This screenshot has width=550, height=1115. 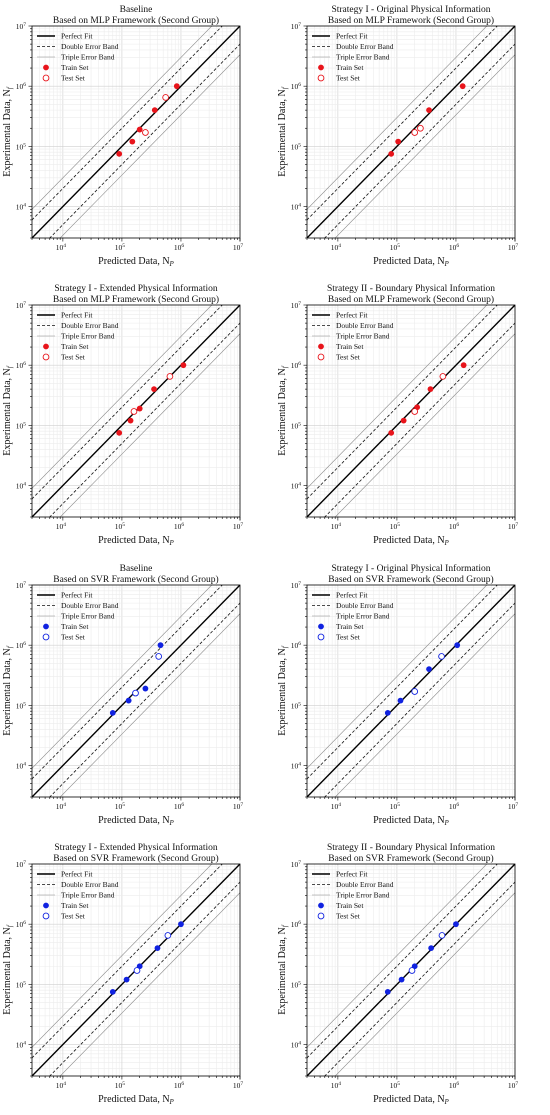 I want to click on ticks: 10⁴ 10⁴ 10⁵ 10⁵ 10⁶ 10⁶ 10⁷ 10⁷, so click(x=130, y=975).